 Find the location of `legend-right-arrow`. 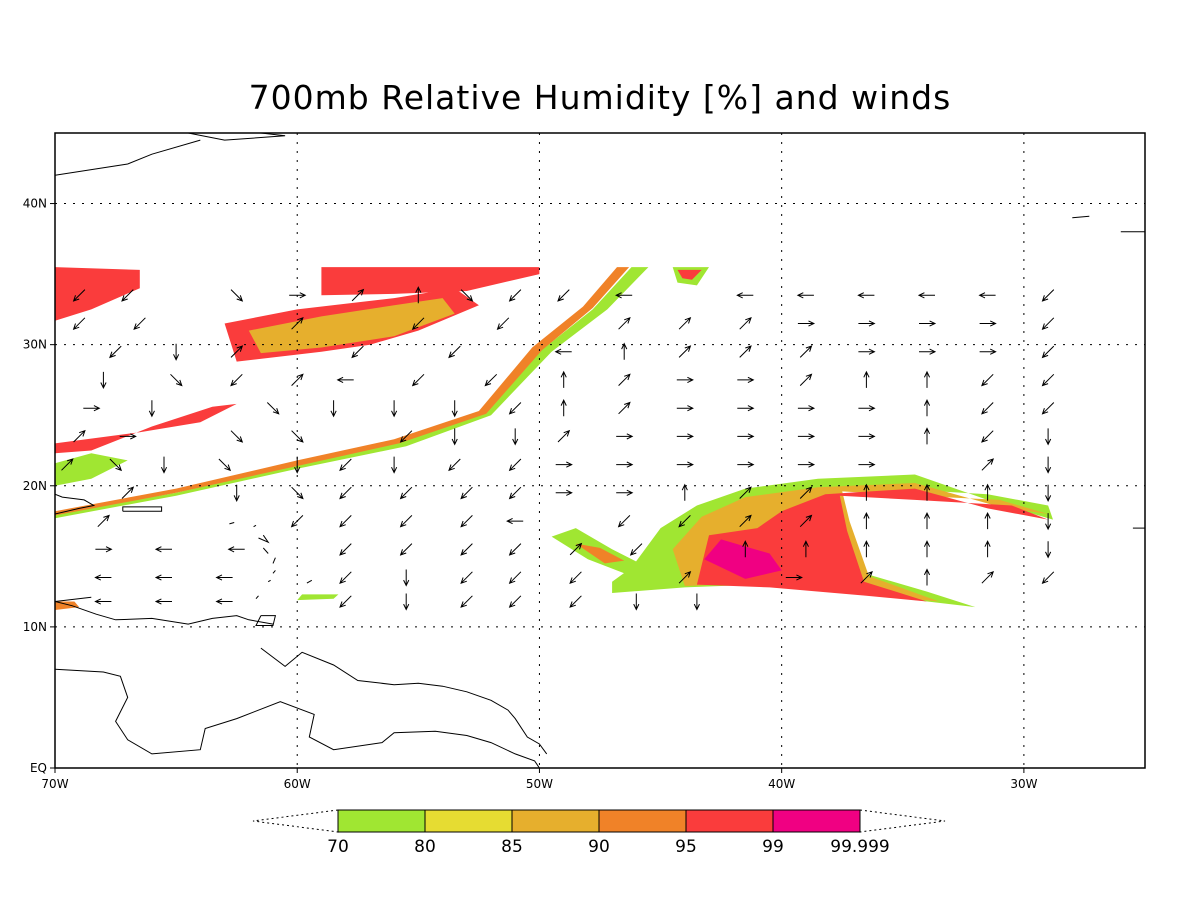

legend-right-arrow is located at coordinates (902, 821).